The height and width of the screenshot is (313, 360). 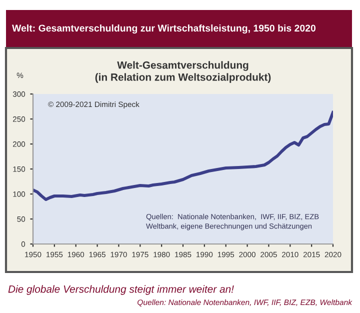 I want to click on chart-title: Welt: Gesamtverschuldung zur Wirtschaftsleistung, 1950 bis 2020, so click(x=164, y=29).